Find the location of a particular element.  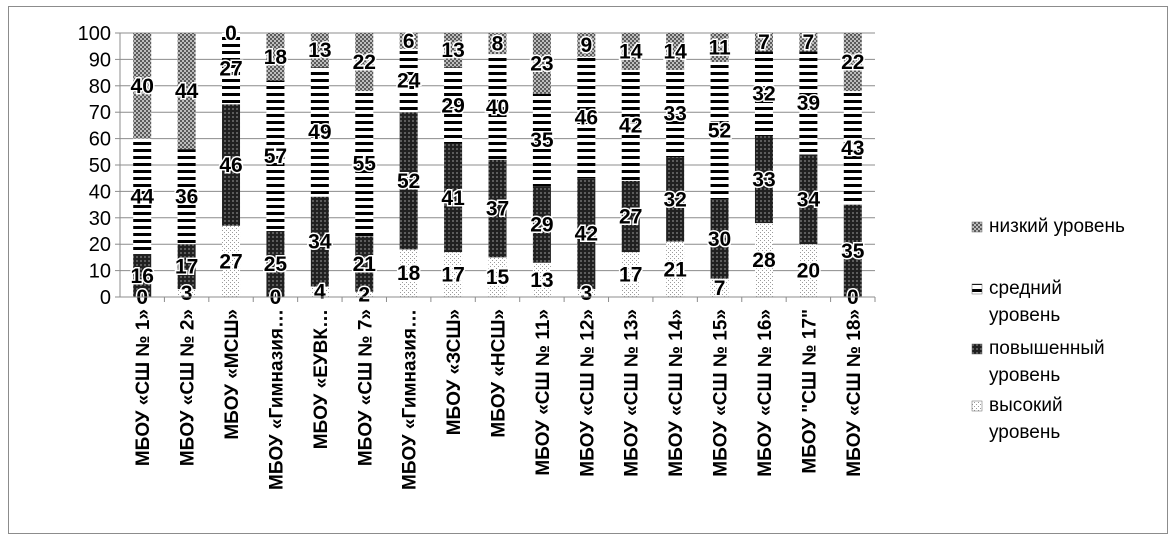

legend-label: низкий уровень is located at coordinates (1057, 226).